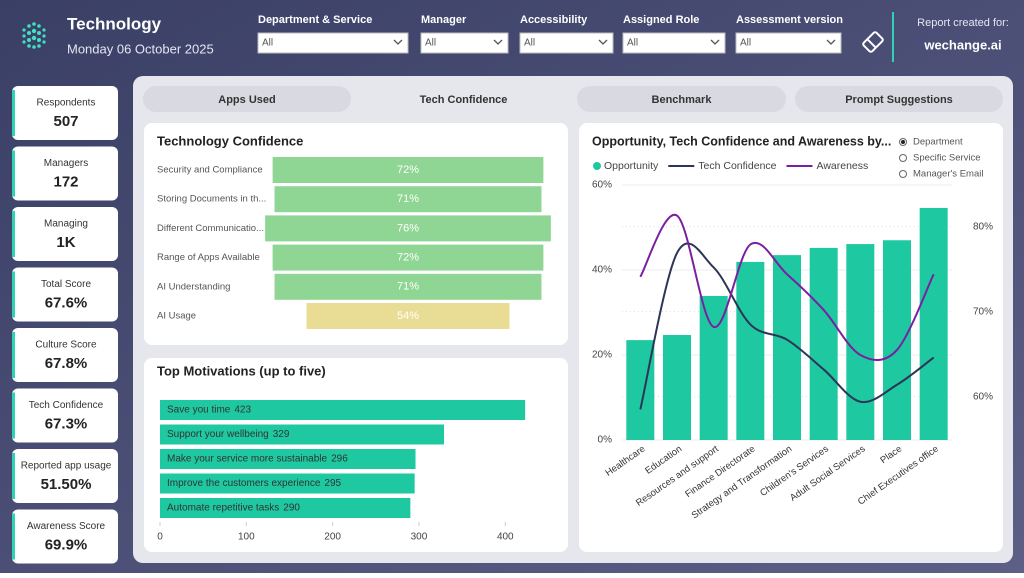 Image resolution: width=1024 pixels, height=578 pixels. What do you see at coordinates (218, 434) in the screenshot?
I see `category-label: Support your wellbeing` at bounding box center [218, 434].